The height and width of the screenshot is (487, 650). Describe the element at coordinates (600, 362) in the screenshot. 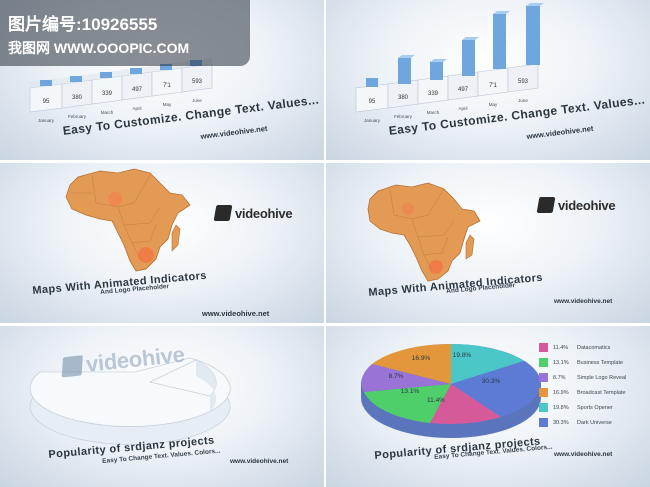

I see `legend-label: Business Template` at that location.